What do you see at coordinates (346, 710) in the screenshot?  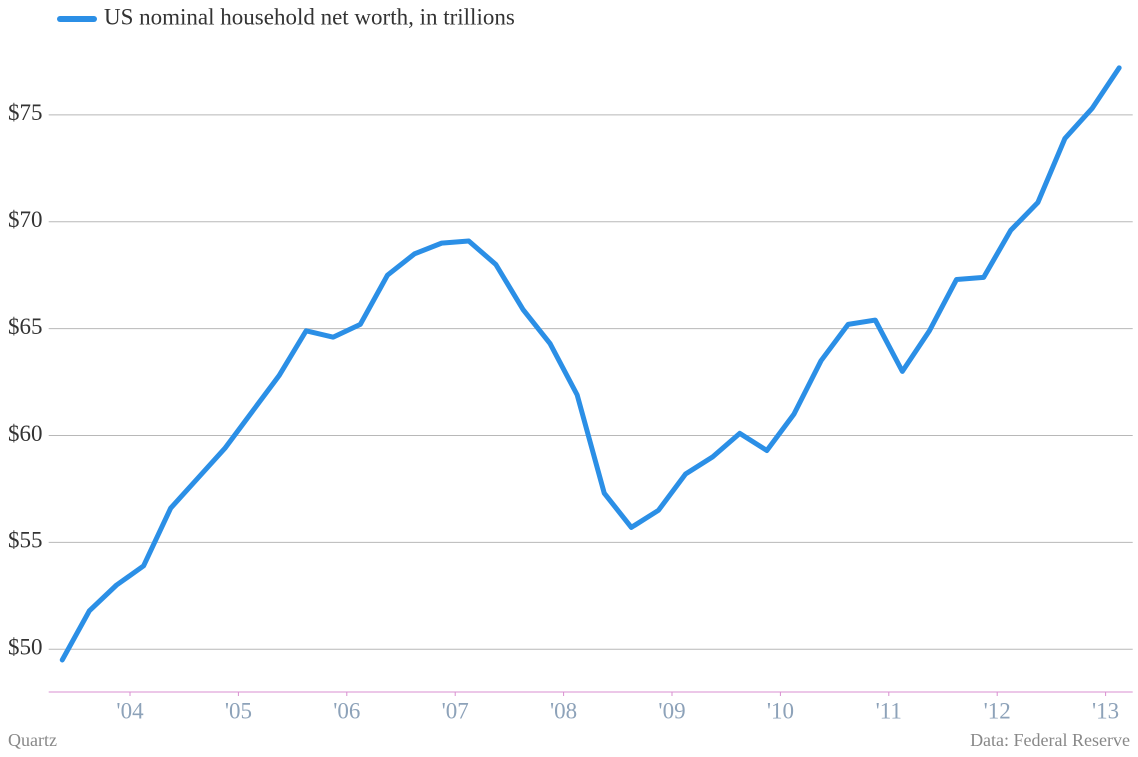 I see `x-tick-label: '06` at bounding box center [346, 710].